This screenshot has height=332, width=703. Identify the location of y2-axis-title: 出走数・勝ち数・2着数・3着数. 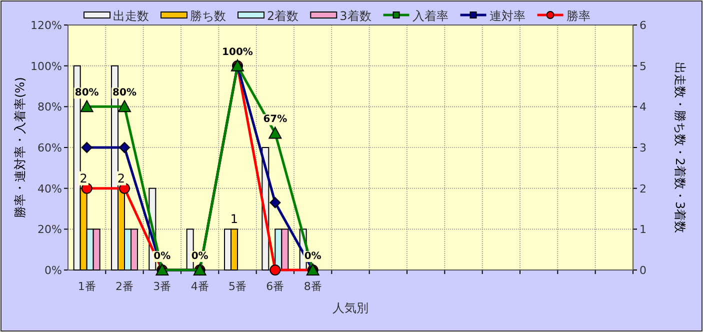
(680, 148).